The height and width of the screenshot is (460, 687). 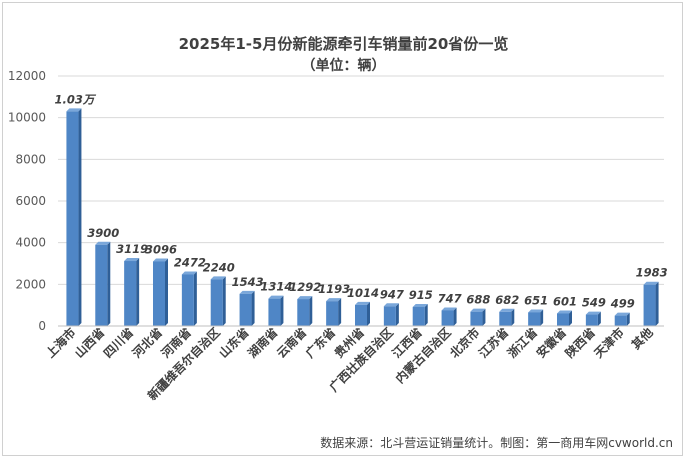 I want to click on data-label: 3900, so click(x=103, y=233).